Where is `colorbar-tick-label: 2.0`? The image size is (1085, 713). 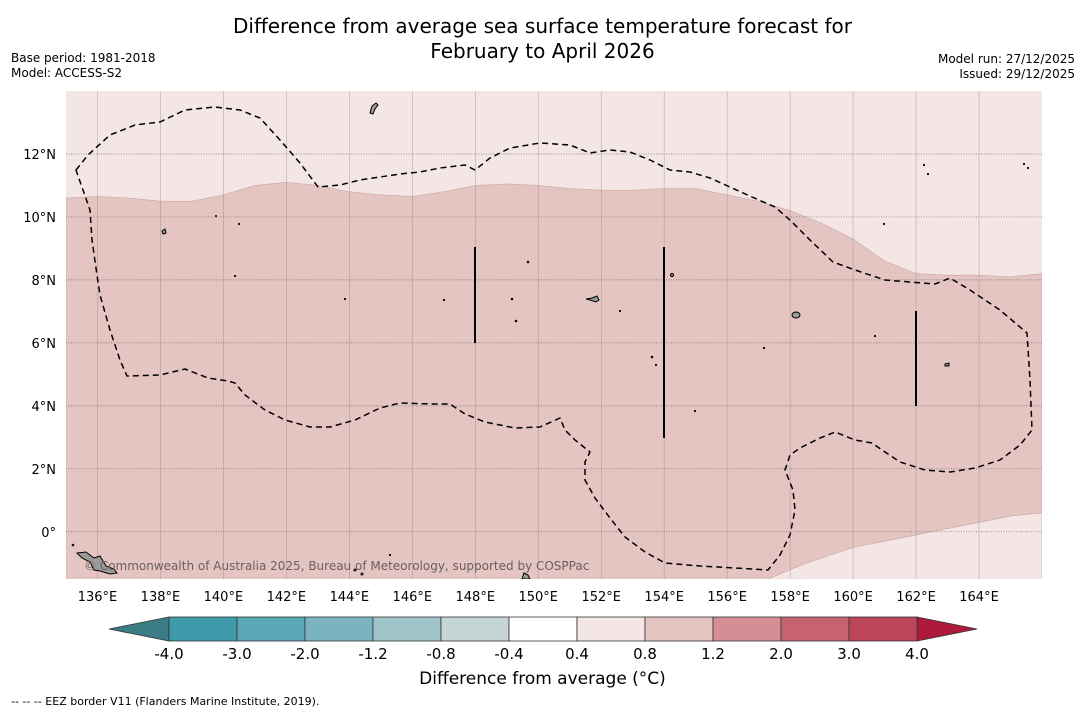 colorbar-tick-label: 2.0 is located at coordinates (781, 654).